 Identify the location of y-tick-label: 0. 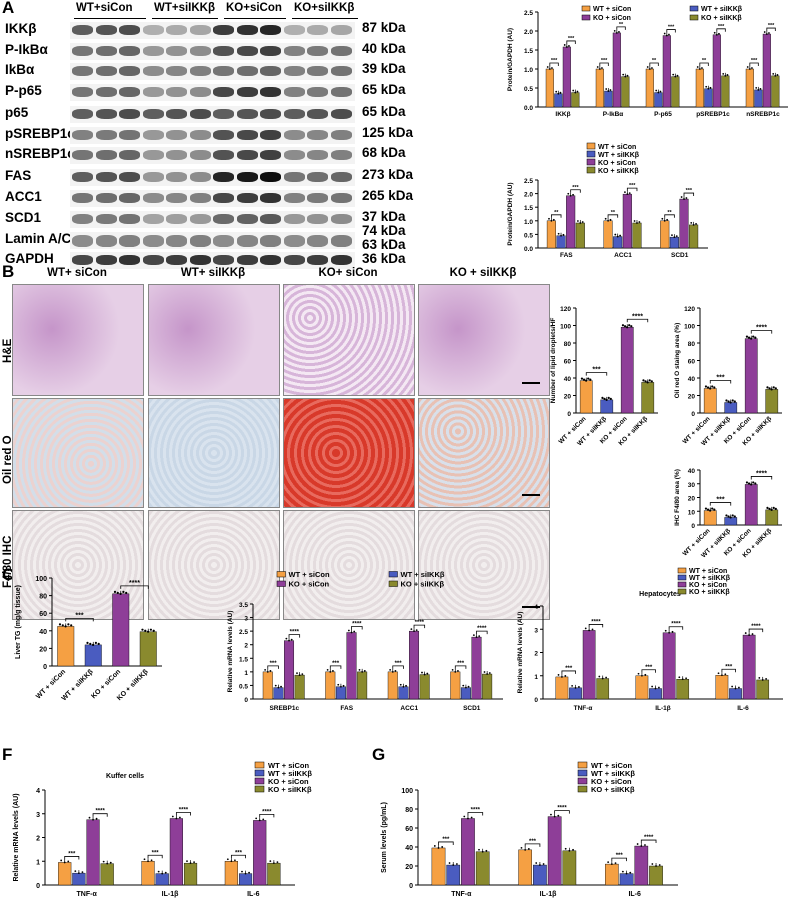
(693, 414).